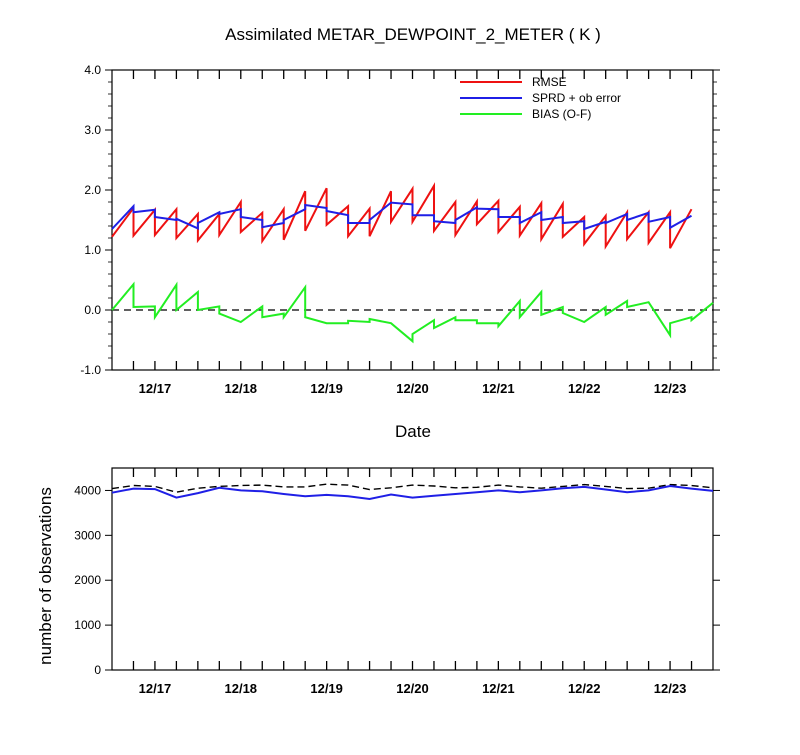 The width and height of the screenshot is (800, 755). What do you see at coordinates (326, 688) in the screenshot?
I see `bottom-xtick-label: 12/19` at bounding box center [326, 688].